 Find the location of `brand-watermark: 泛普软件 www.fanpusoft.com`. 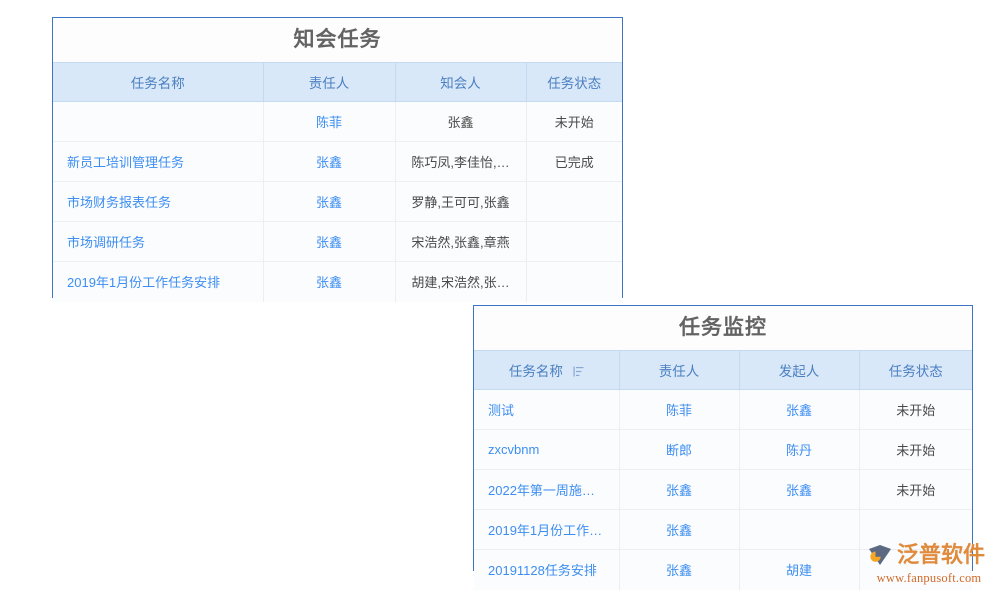

brand-watermark: 泛普软件 www.fanpusoft.com is located at coordinates (929, 564).